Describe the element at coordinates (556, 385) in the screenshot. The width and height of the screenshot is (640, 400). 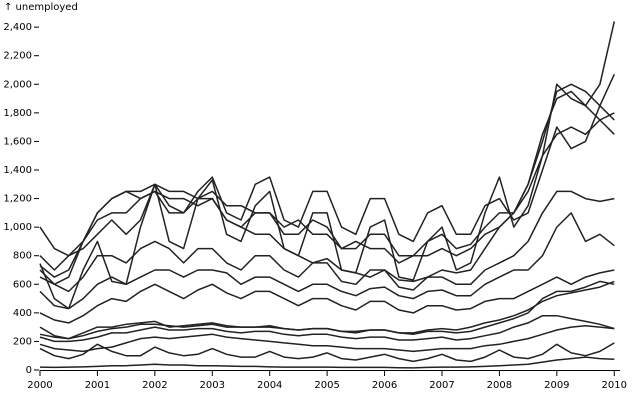
I see `x-tick-label: 2009` at that location.